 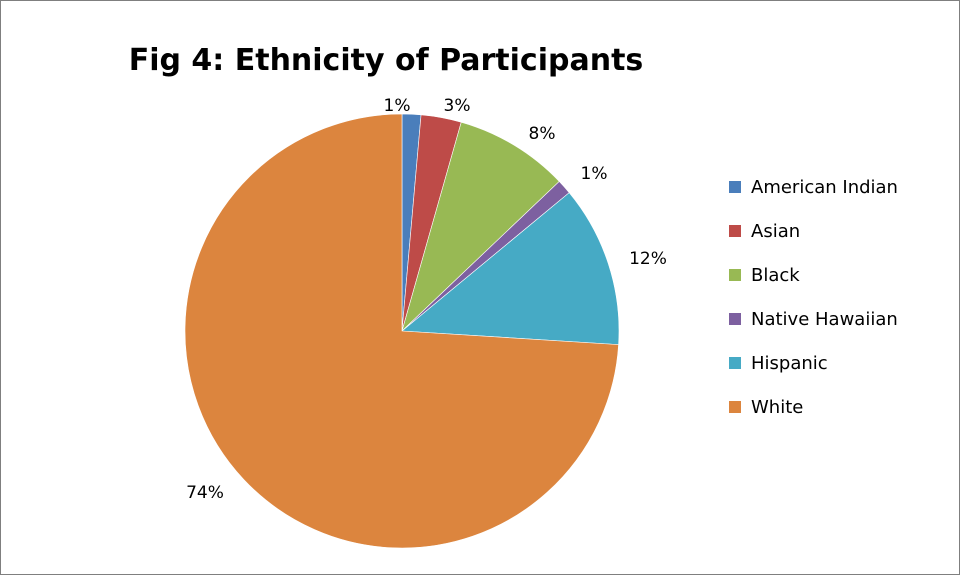 What do you see at coordinates (510, 268) in the screenshot?
I see `pie-slice-hispanic` at bounding box center [510, 268].